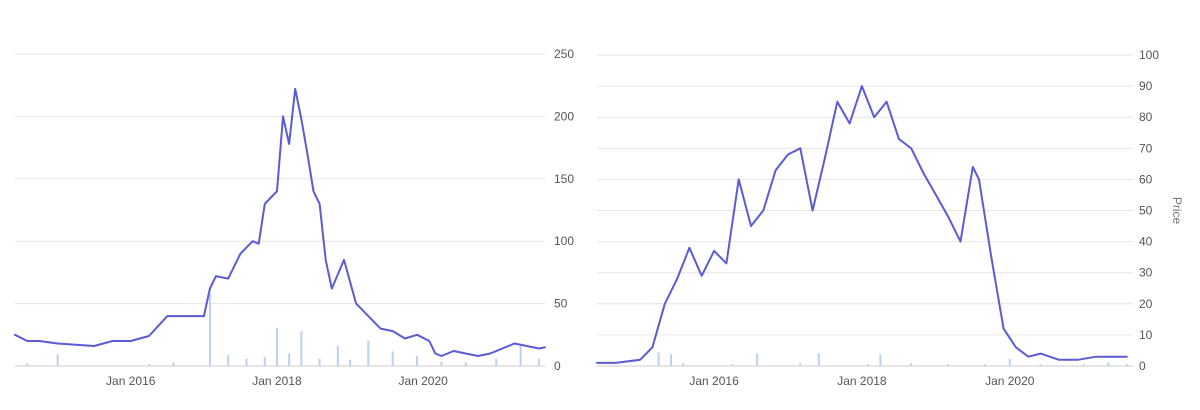 The width and height of the screenshot is (1200, 410). Describe the element at coordinates (564, 179) in the screenshot. I see `y-tick-label: 150` at that location.